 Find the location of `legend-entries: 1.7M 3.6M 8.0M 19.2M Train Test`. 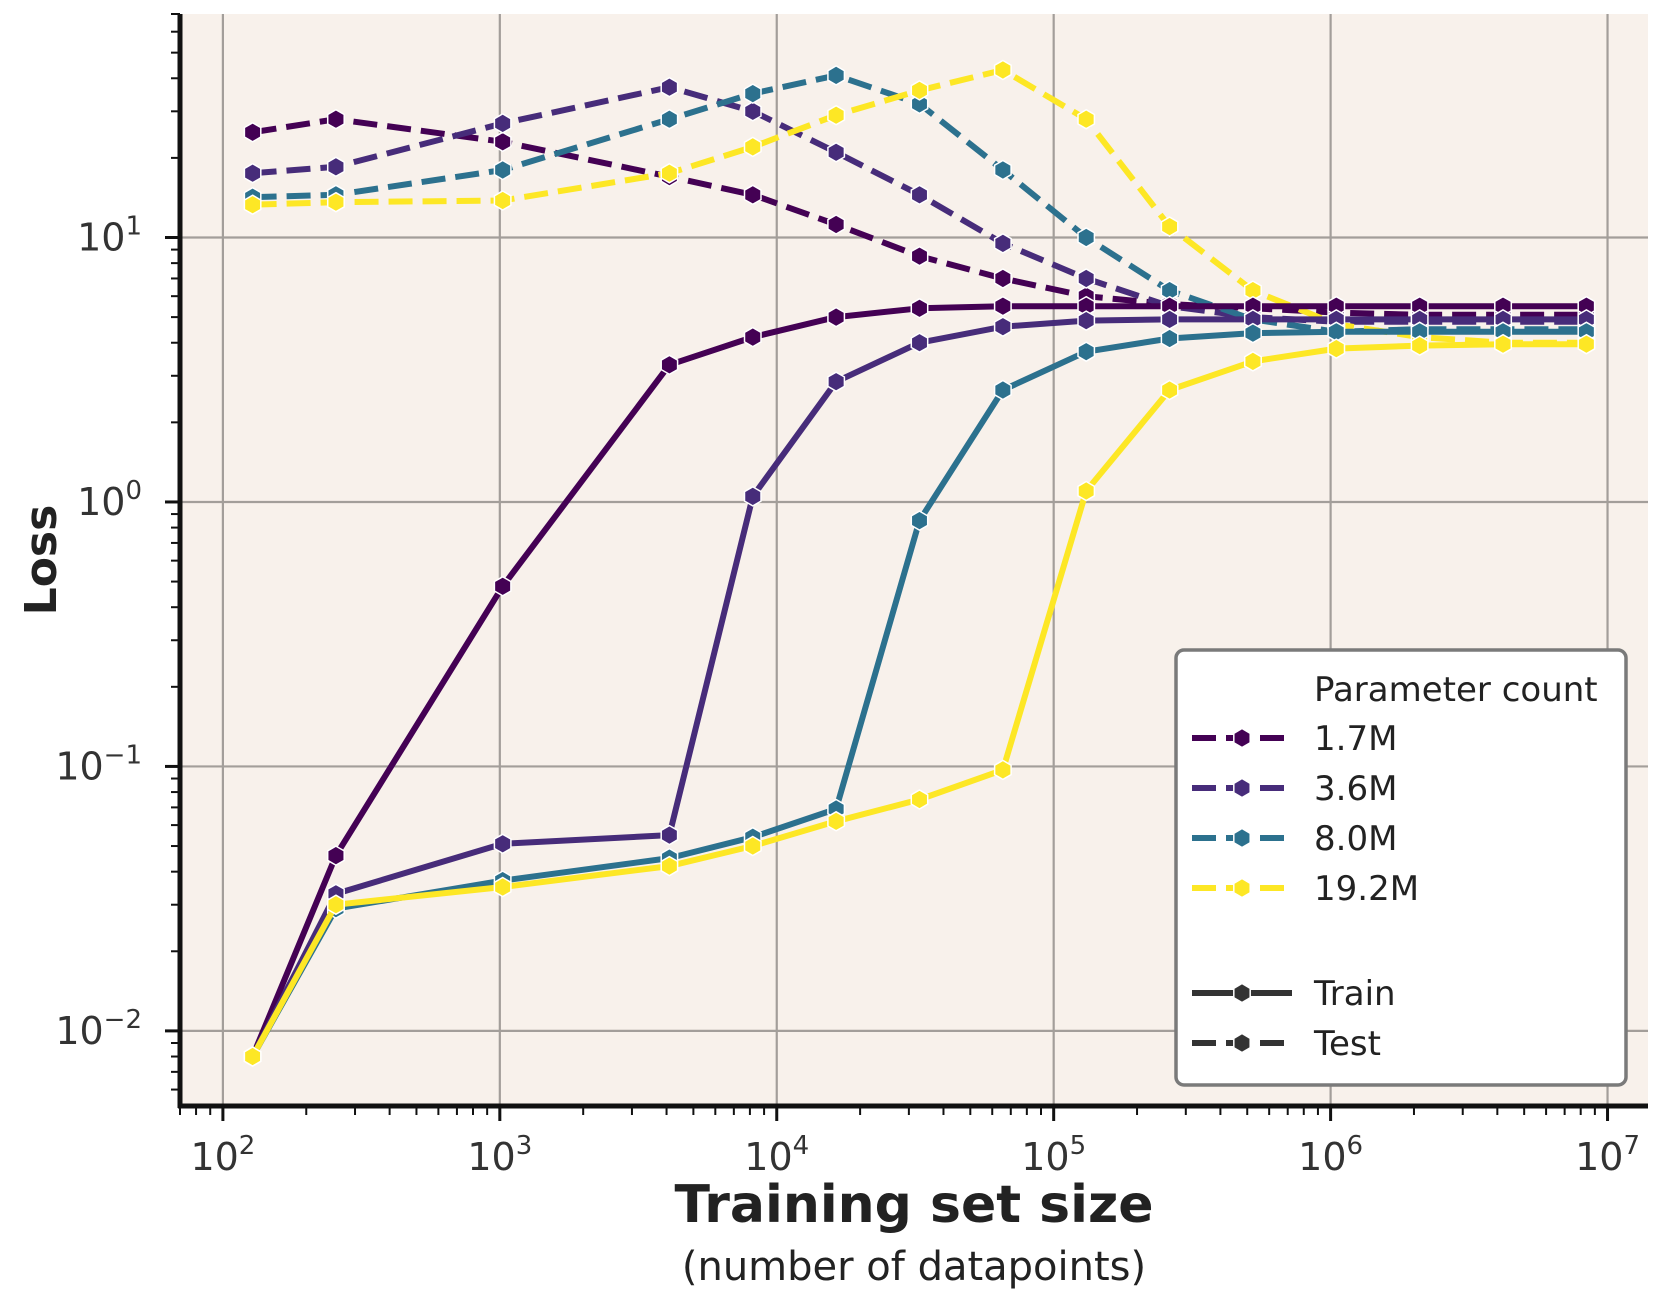

legend-entries: 1.7M 3.6M 8.0M 19.2M Train Test is located at coordinates (1305, 891).